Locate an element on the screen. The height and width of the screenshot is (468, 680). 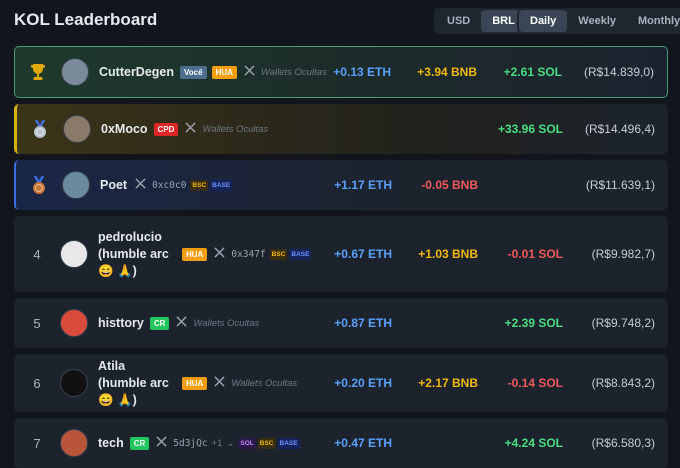
wallet-extra: +1 is located at coordinates (217, 443).